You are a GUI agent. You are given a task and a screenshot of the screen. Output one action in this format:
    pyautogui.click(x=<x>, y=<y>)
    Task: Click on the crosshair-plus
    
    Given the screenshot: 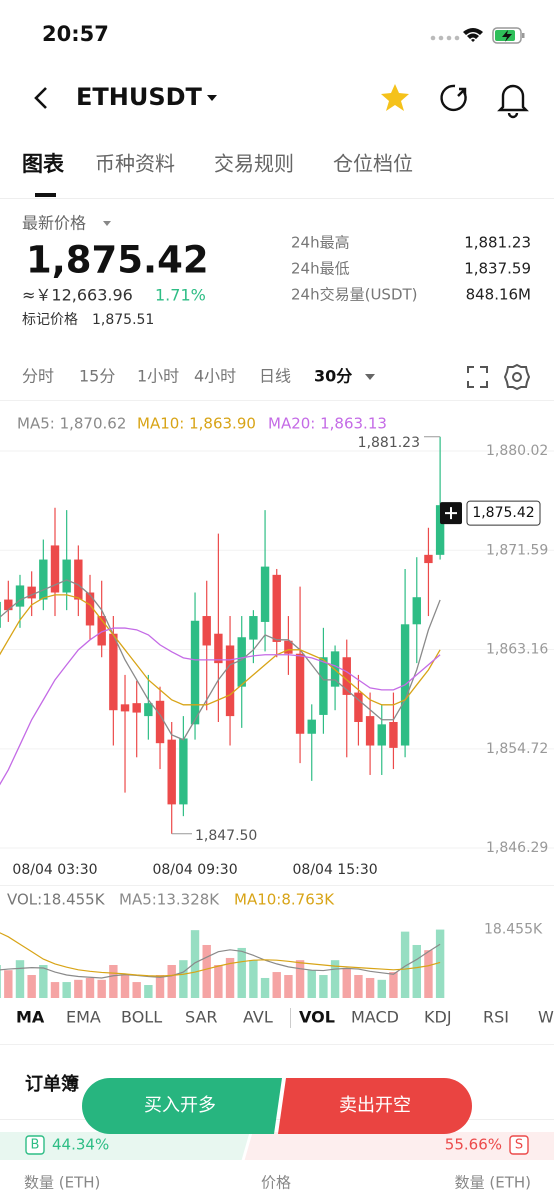 What is the action you would take?
    pyautogui.click(x=451, y=513)
    